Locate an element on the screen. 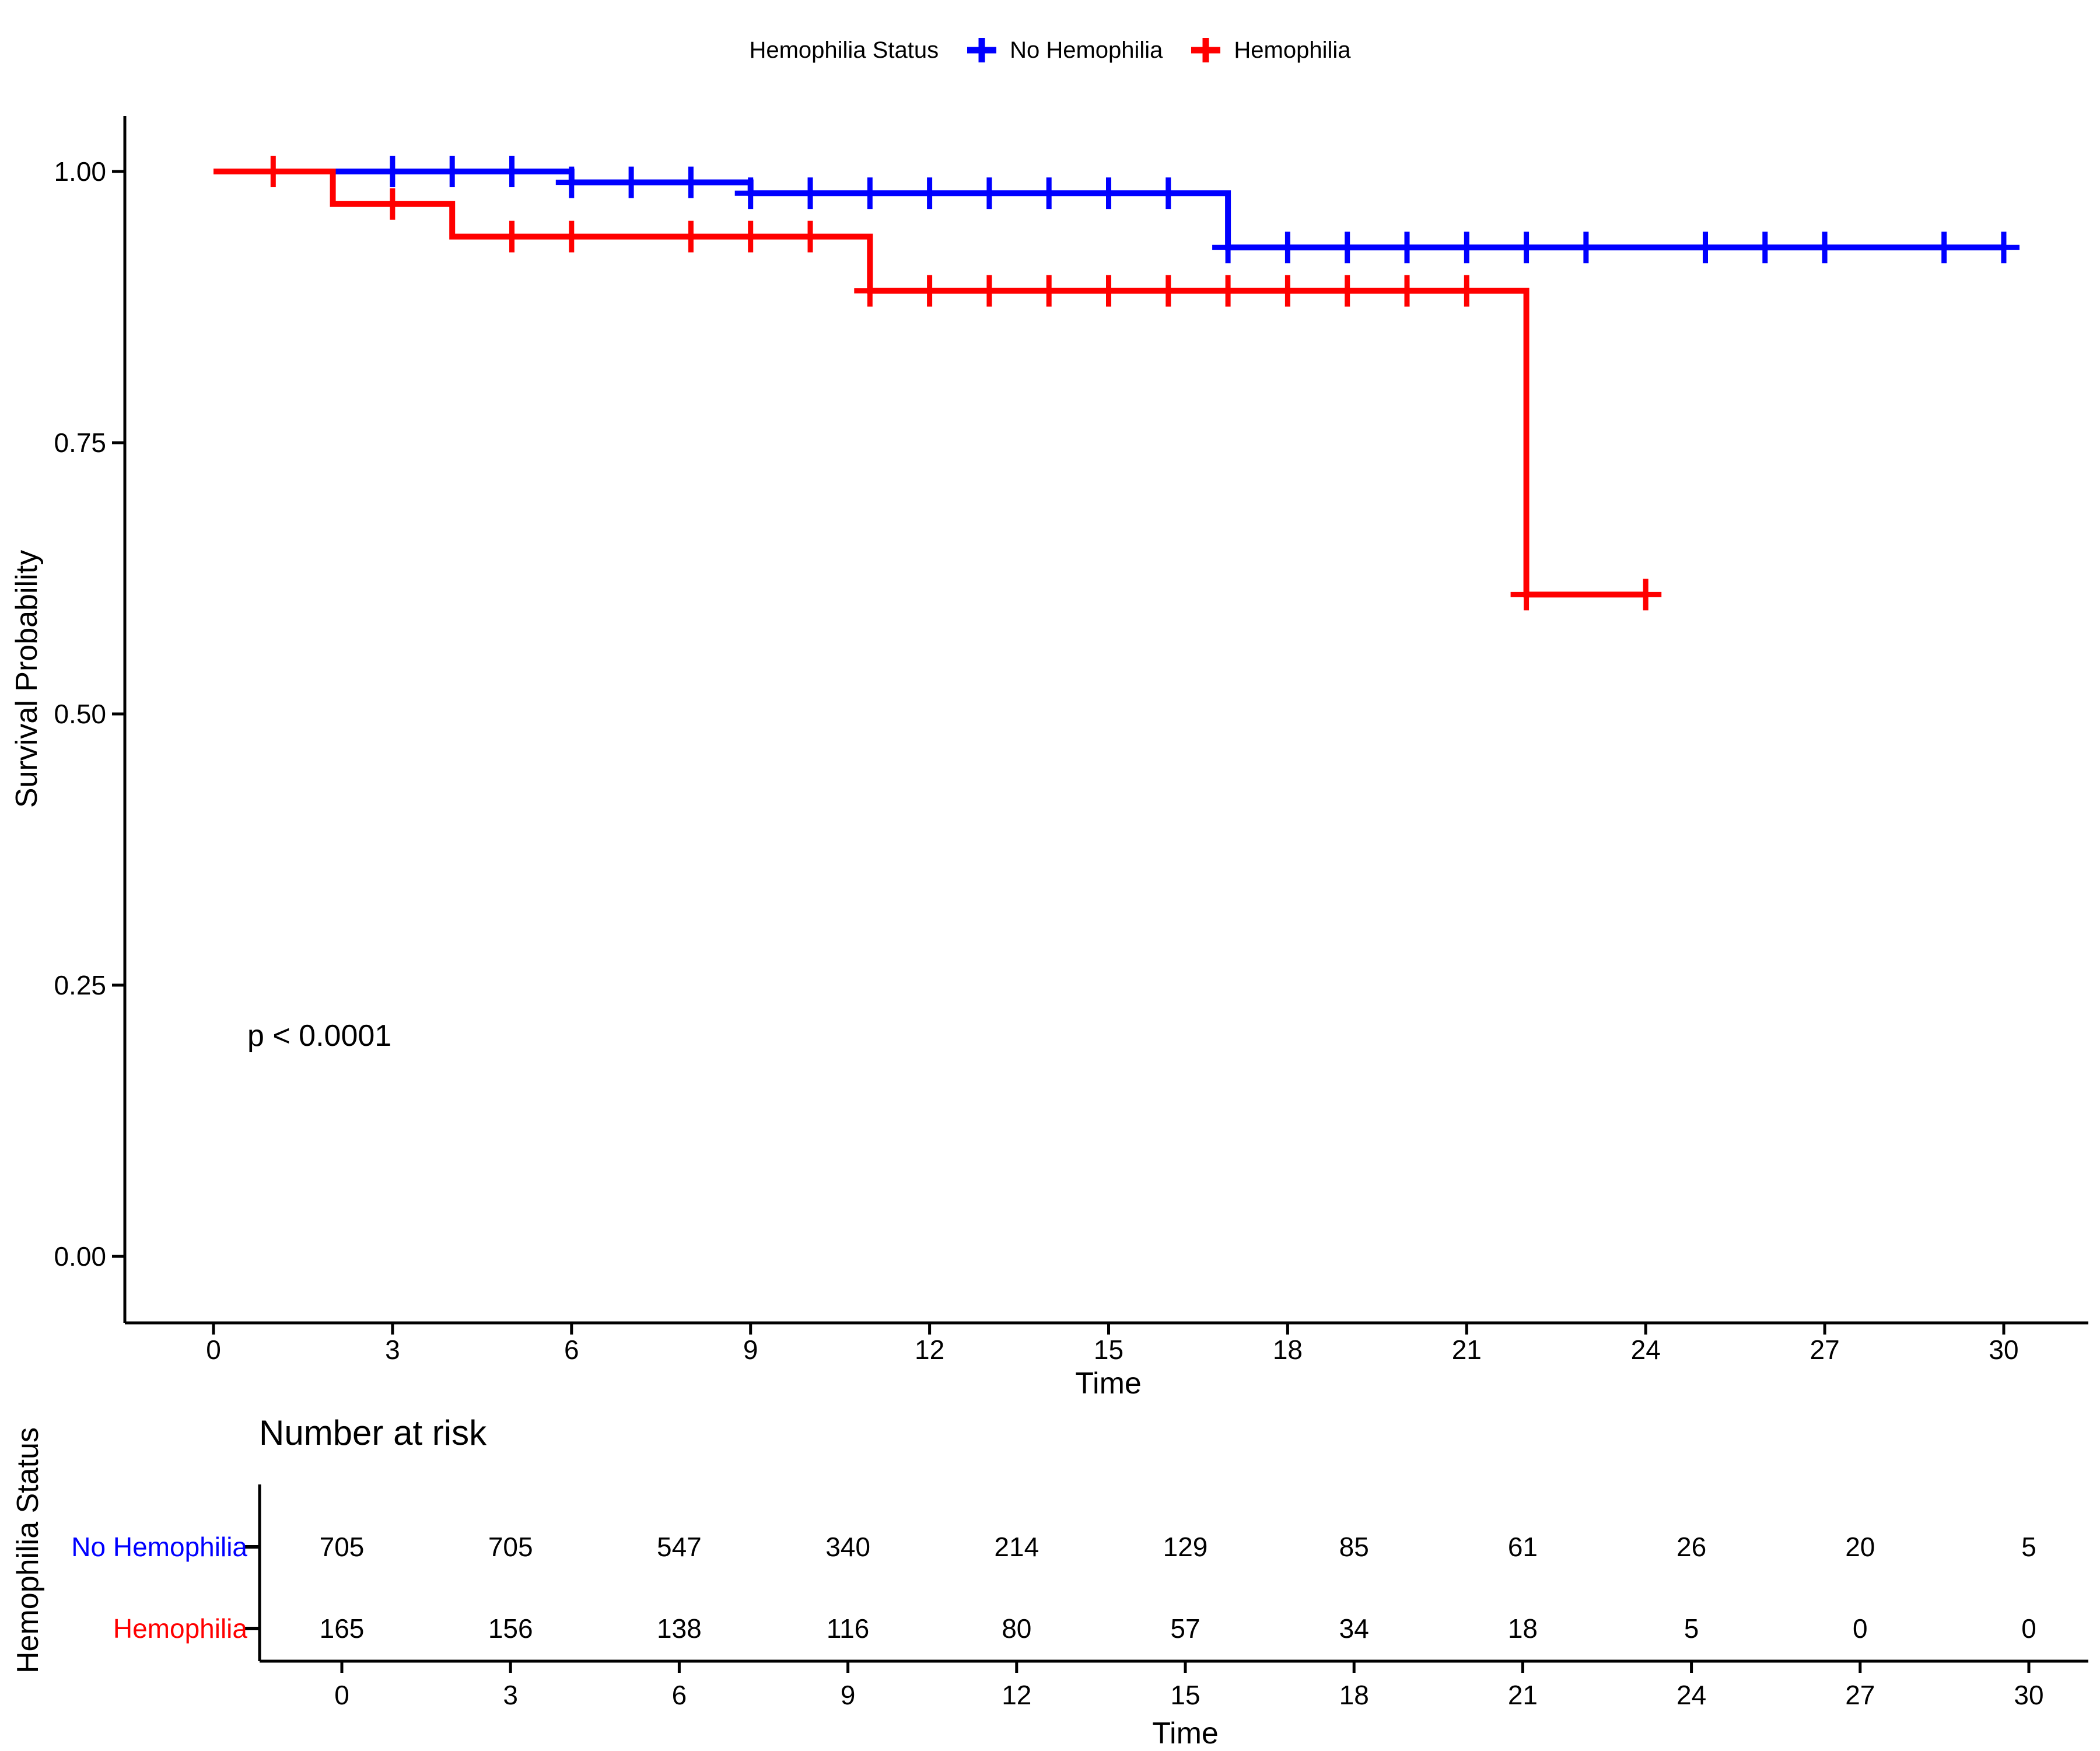 The height and width of the screenshot is (1751, 2100). risk-x-tick-label: 6 is located at coordinates (680, 1695).